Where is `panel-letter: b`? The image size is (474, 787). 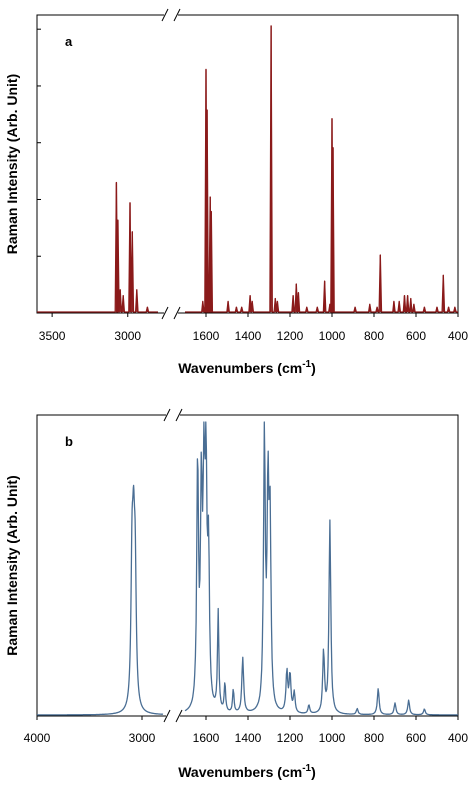 panel-letter: b is located at coordinates (69, 441).